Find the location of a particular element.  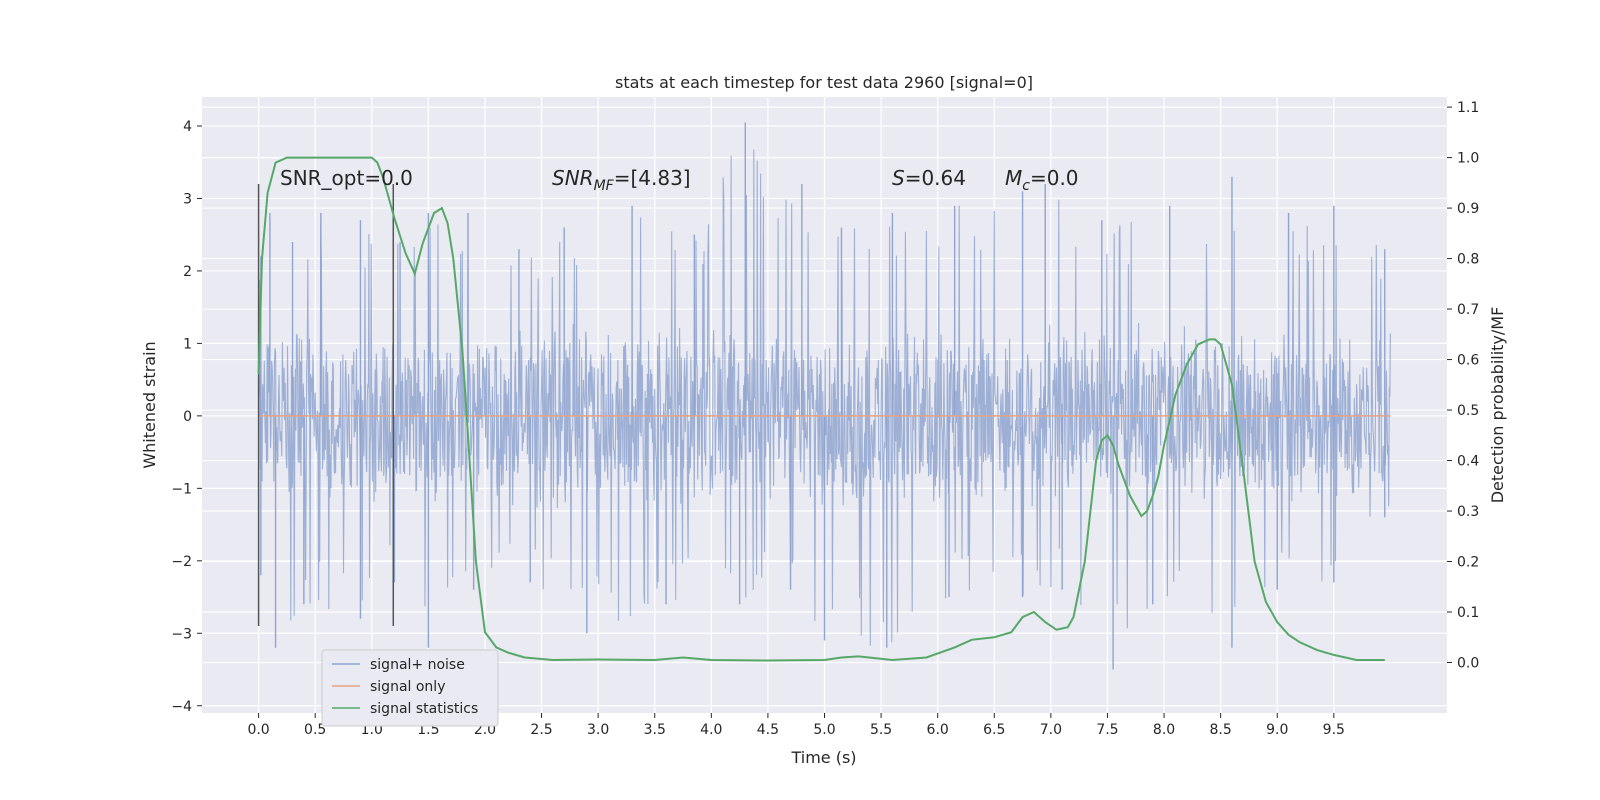

x-tick-label: 9.5 is located at coordinates (1334, 730).